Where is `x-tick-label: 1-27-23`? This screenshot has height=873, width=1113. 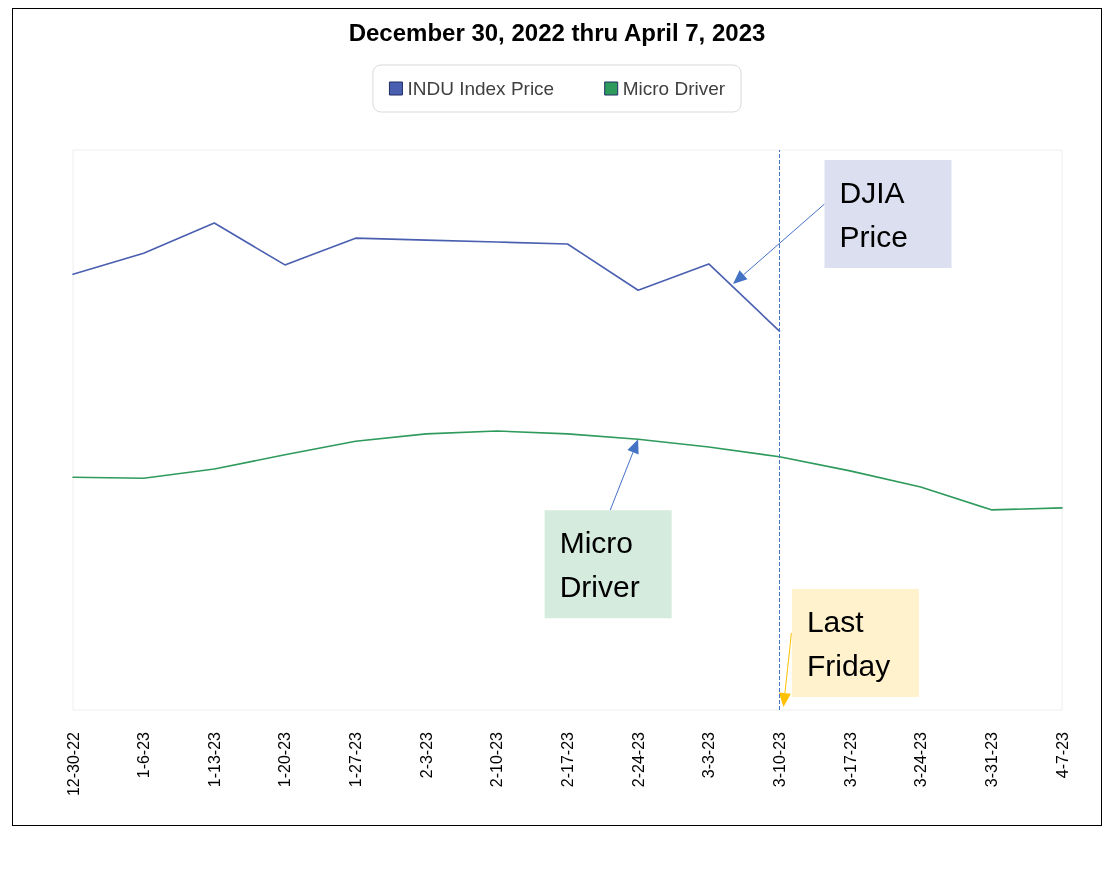
x-tick-label: 1-27-23 is located at coordinates (356, 759).